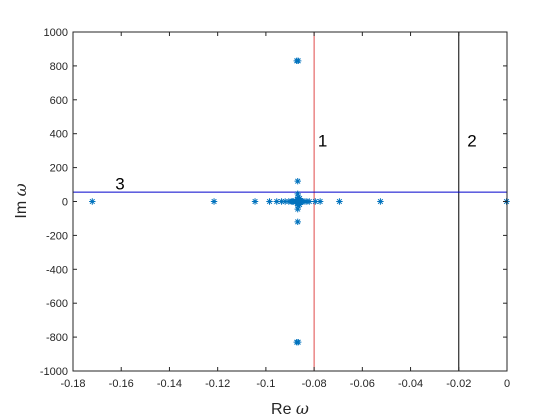  What do you see at coordinates (57, 338) in the screenshot?
I see `y-tick-label: -800` at bounding box center [57, 338].